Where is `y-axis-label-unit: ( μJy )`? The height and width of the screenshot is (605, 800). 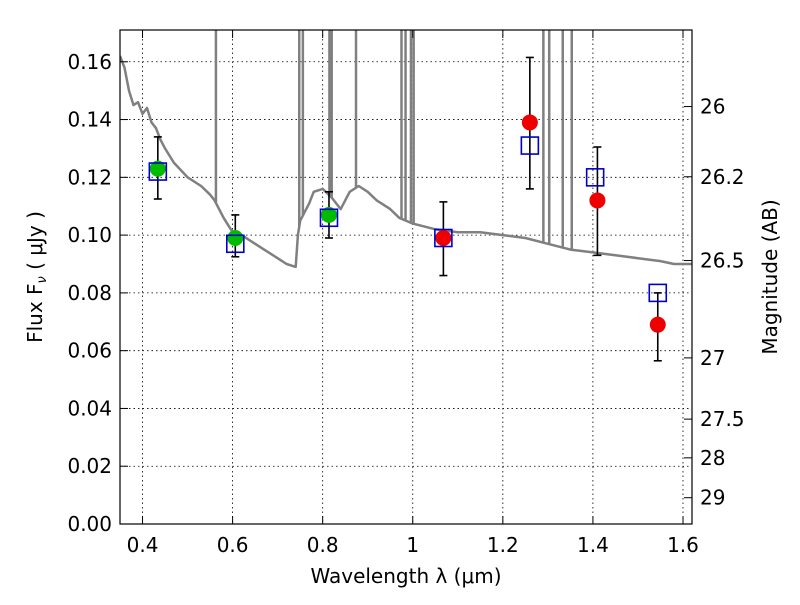 y-axis-label-unit: ( μJy ) is located at coordinates (35, 243).